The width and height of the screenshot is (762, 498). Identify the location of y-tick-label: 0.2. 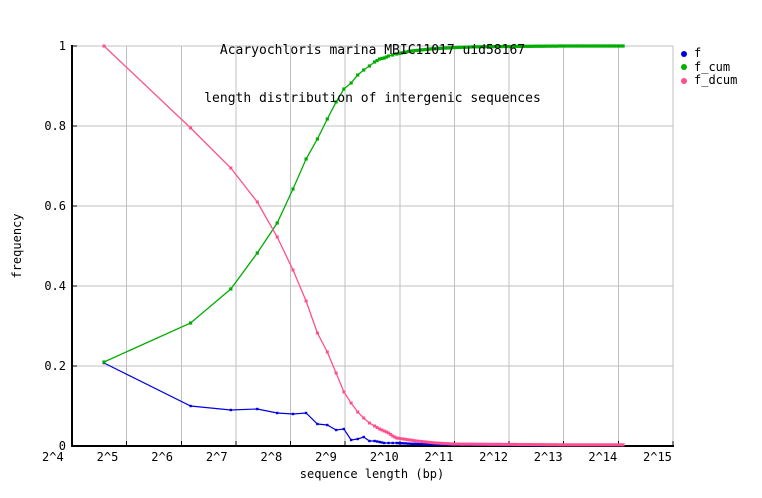
(55, 366).